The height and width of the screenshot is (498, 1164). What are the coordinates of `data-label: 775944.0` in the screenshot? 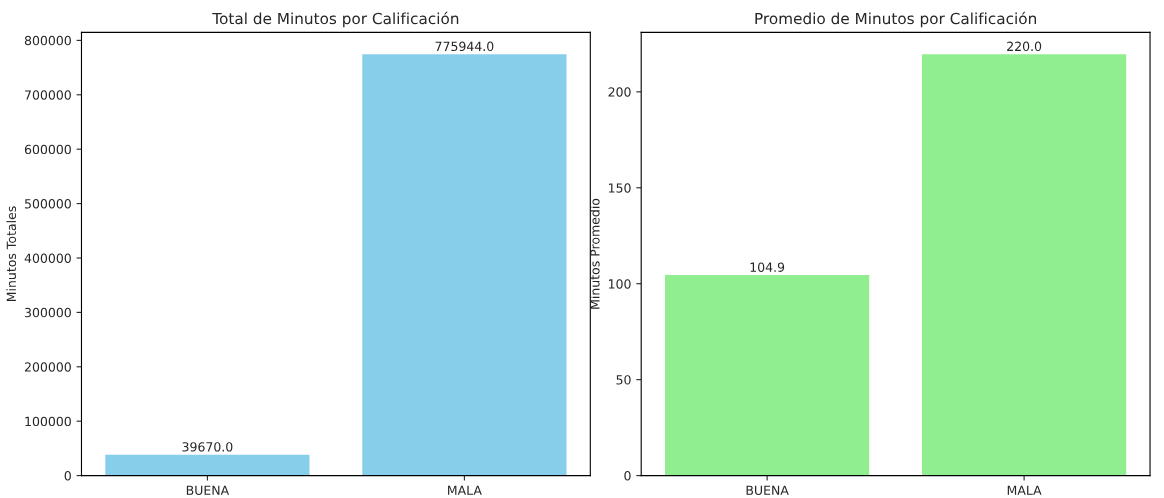 It's located at (464, 46).